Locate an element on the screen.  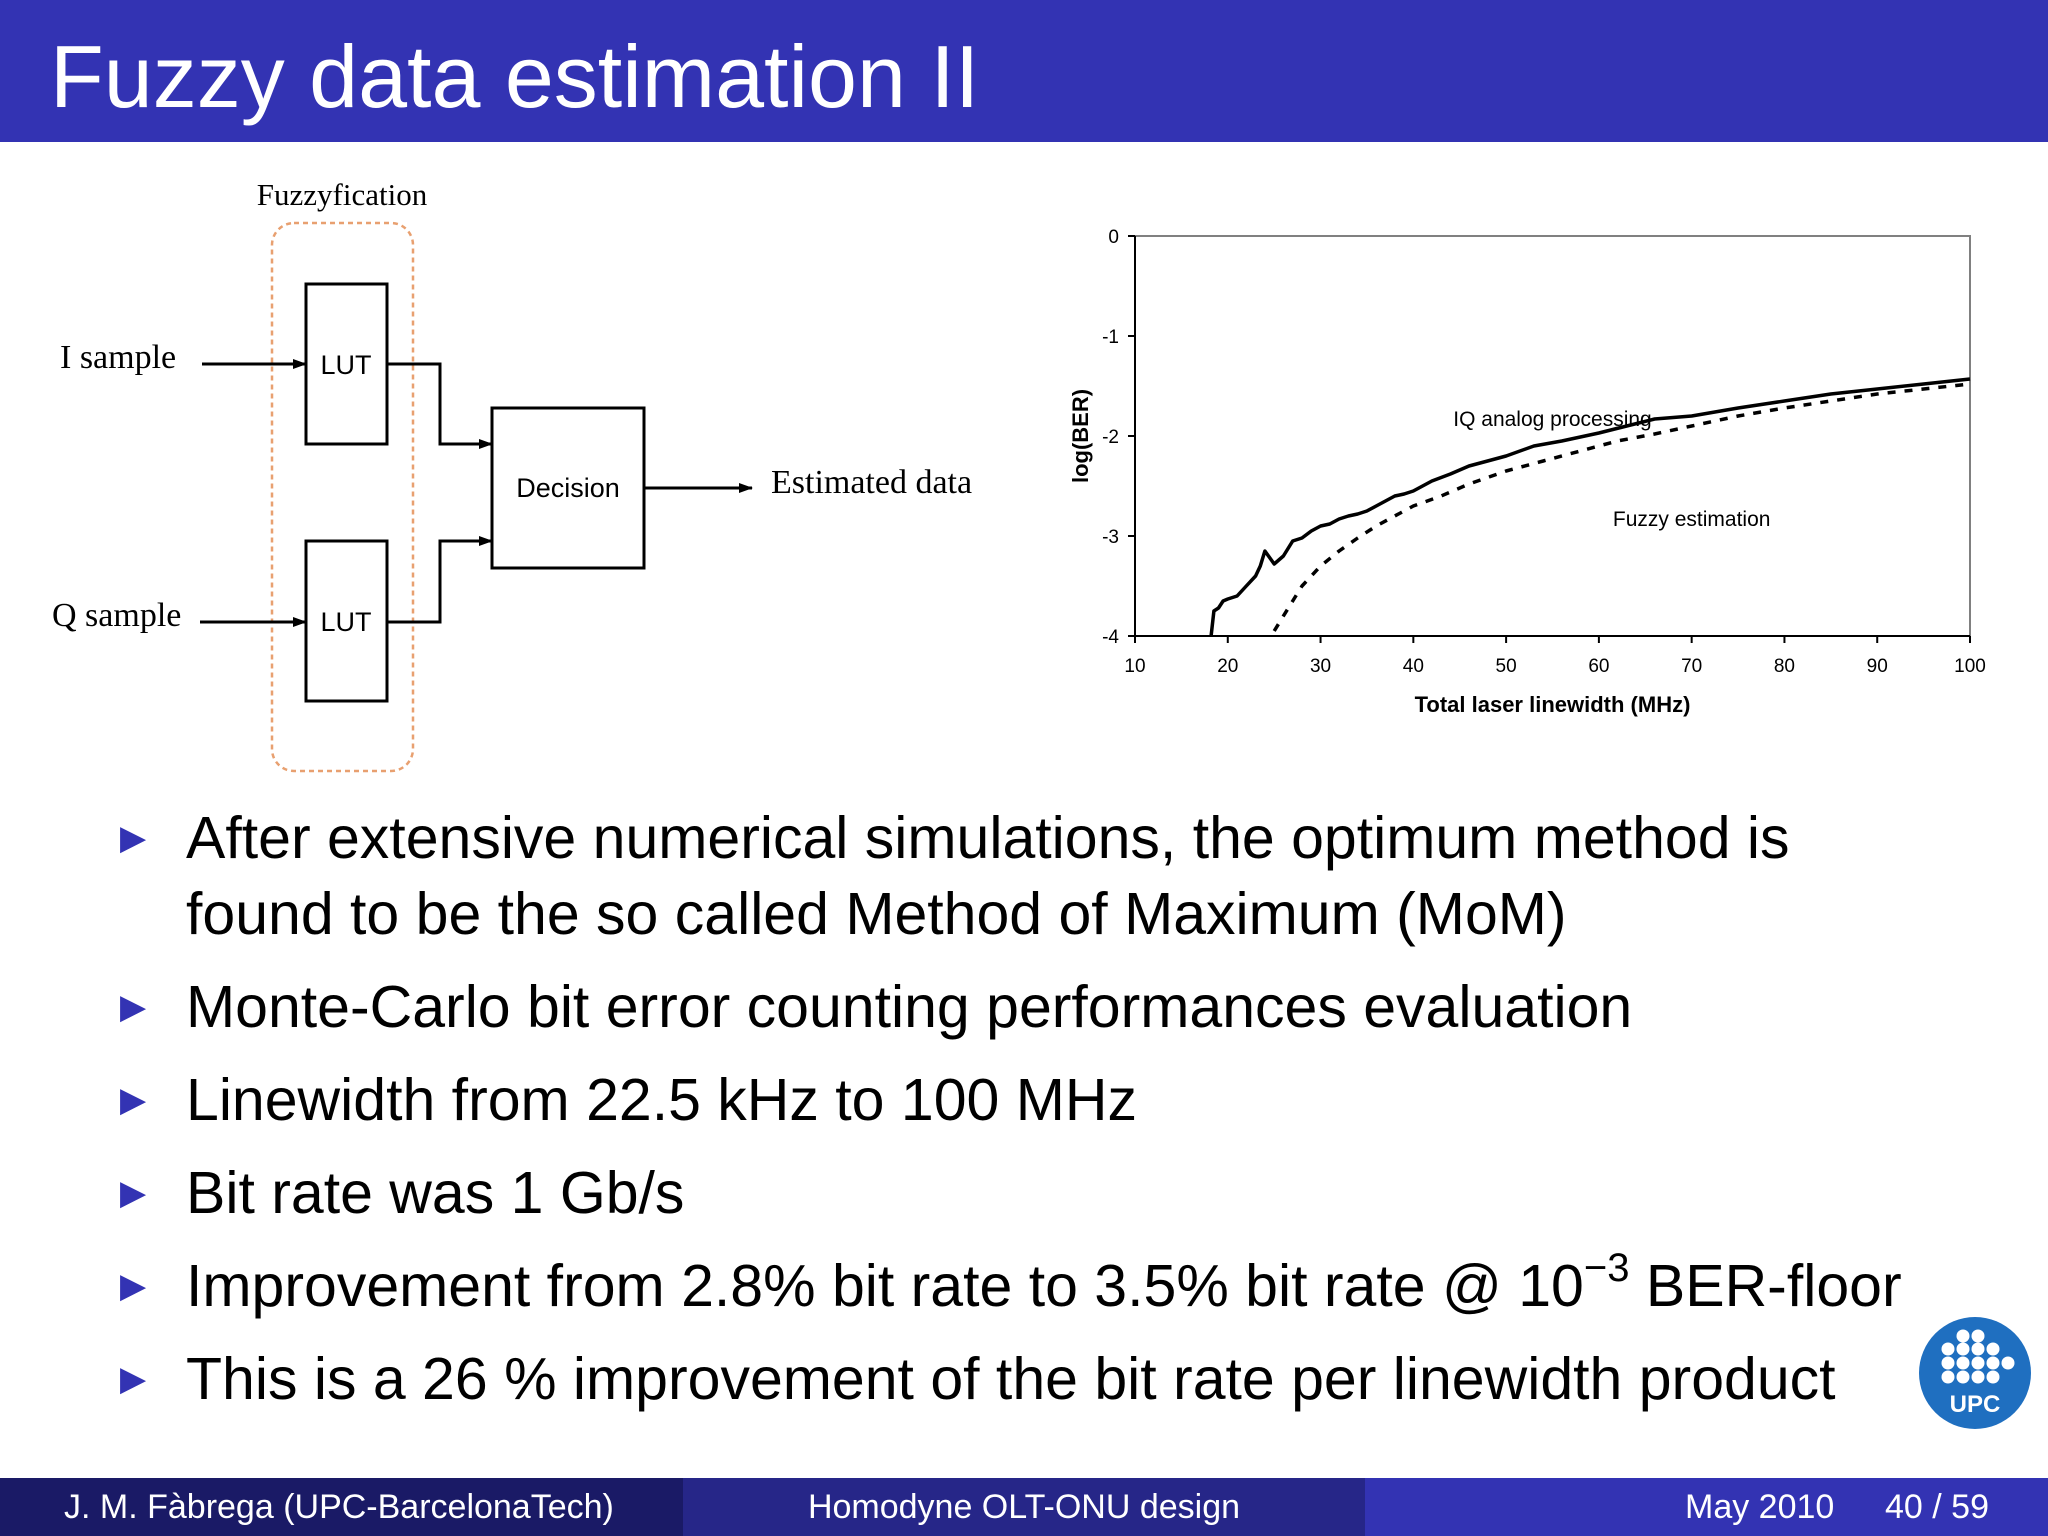
x-tick-label: 80 is located at coordinates (1784, 666).